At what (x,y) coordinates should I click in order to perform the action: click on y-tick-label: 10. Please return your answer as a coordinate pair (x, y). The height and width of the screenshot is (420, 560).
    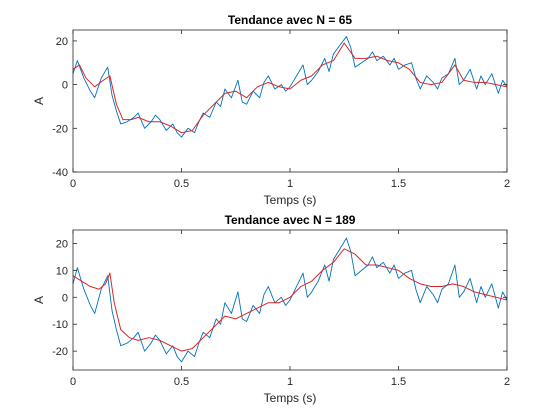
    Looking at the image, I should click on (62, 271).